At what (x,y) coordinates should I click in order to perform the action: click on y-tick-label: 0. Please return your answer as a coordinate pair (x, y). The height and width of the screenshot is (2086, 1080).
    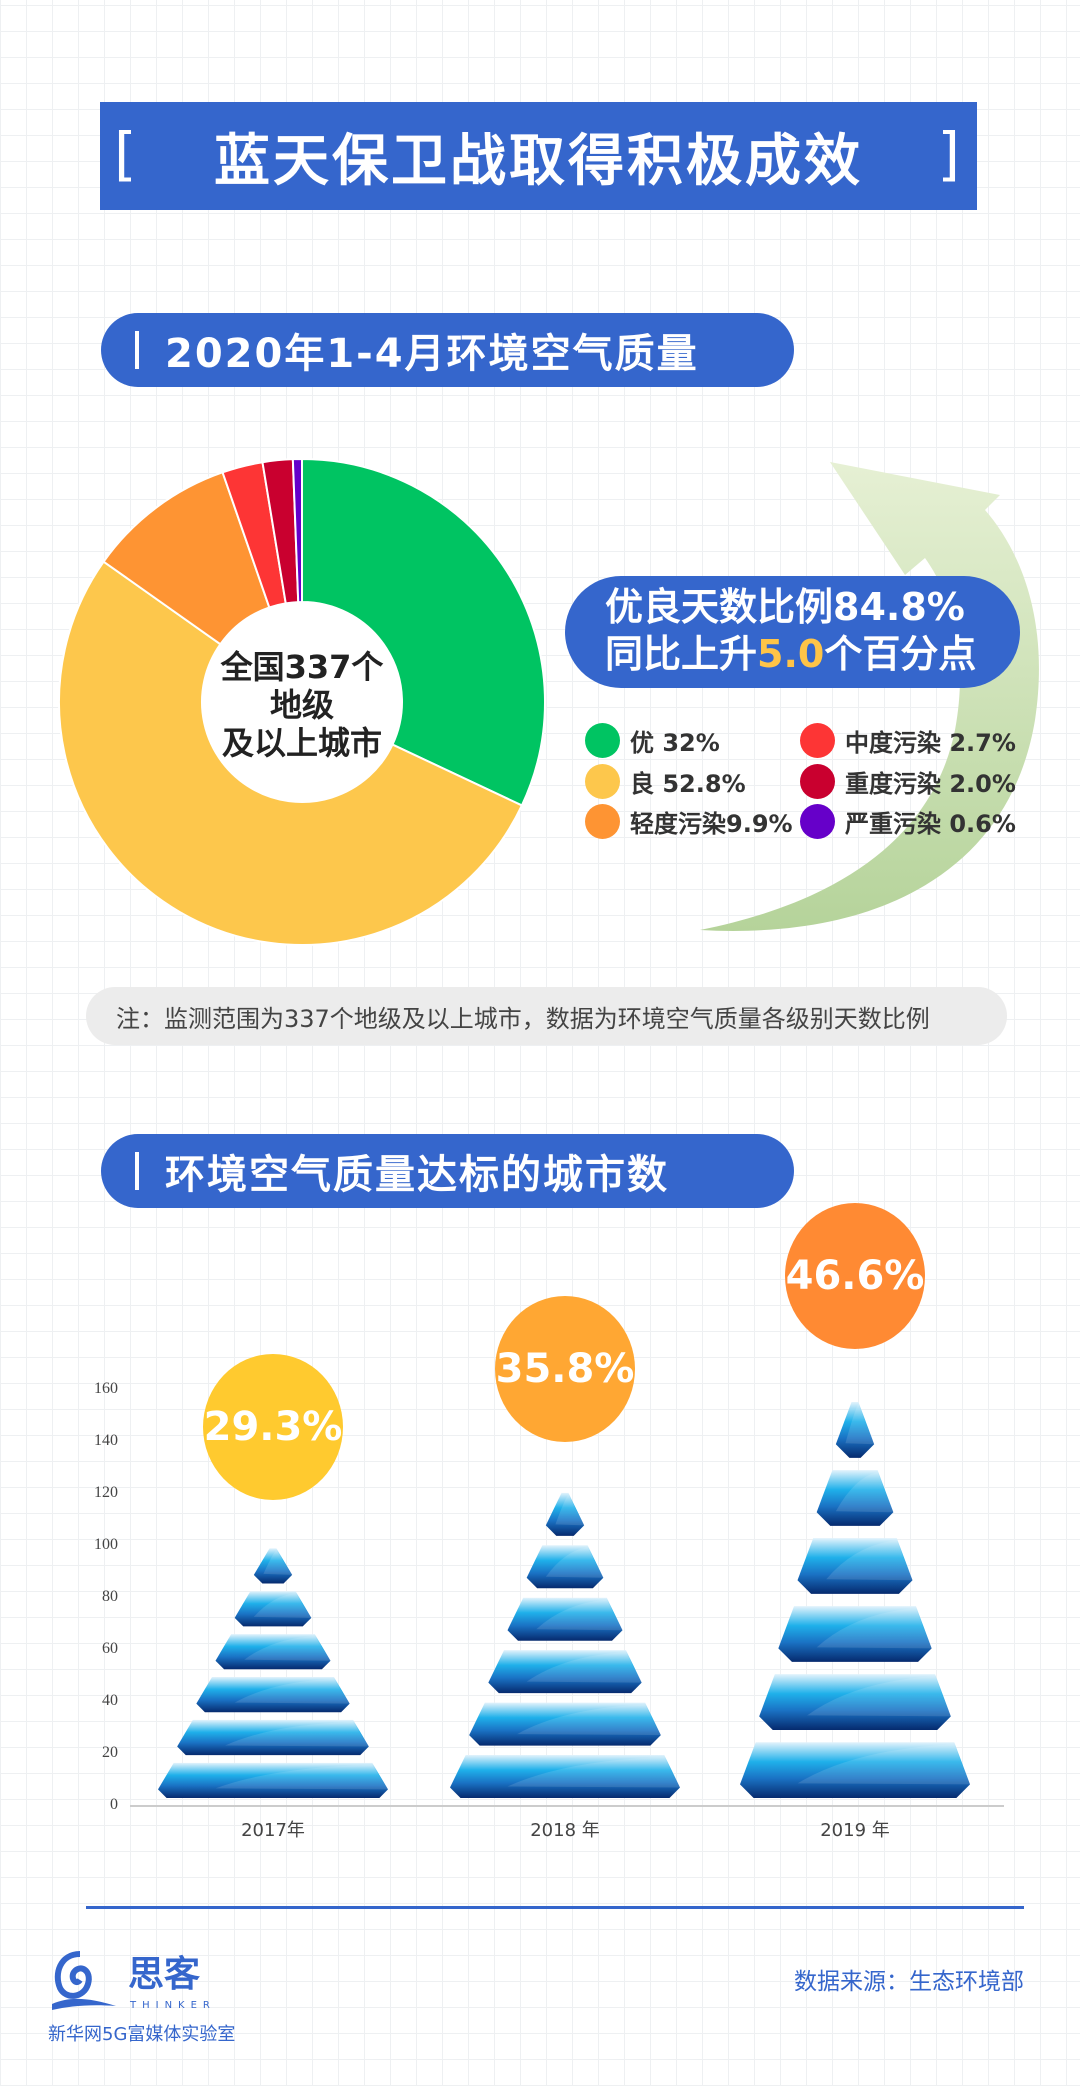
    Looking at the image, I should click on (114, 1804).